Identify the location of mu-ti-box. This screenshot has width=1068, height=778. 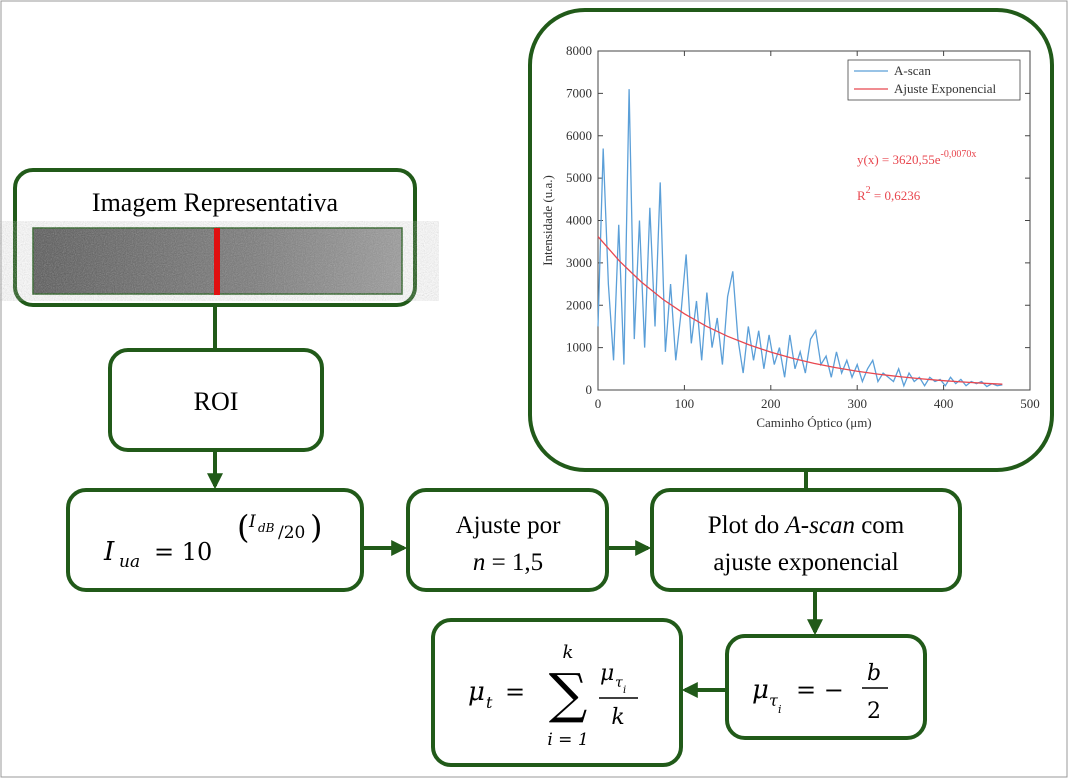
(826, 687).